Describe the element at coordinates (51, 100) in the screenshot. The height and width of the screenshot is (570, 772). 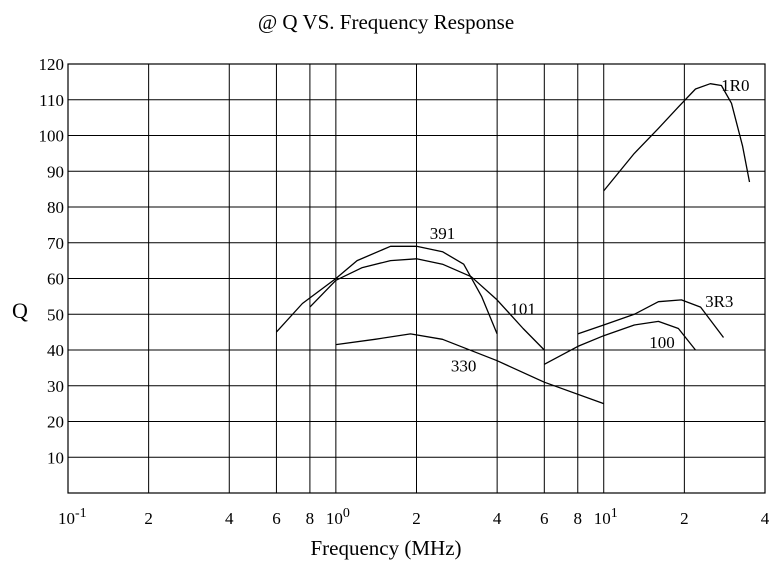
I see `y-tick-label: 110` at that location.